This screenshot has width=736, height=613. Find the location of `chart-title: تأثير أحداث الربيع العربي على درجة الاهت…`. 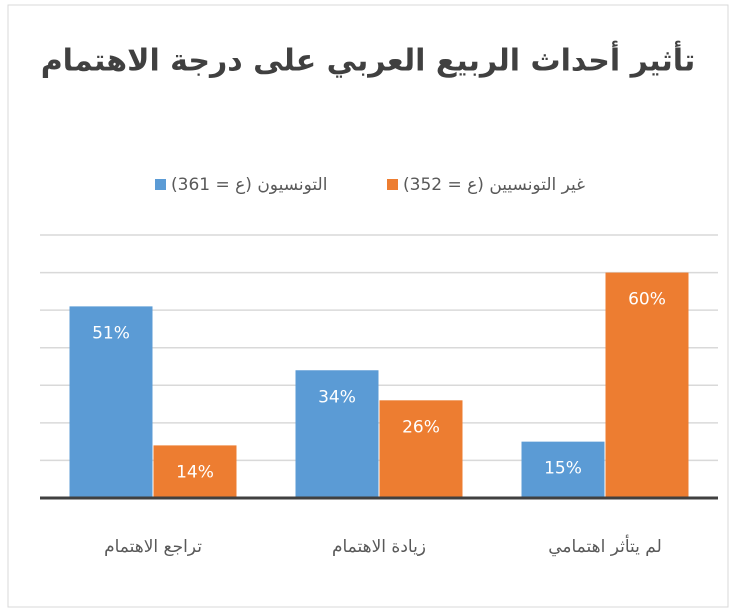

chart-title: تأثير أحداث الربيع العربي على درجة الاهت… is located at coordinates (368, 60).